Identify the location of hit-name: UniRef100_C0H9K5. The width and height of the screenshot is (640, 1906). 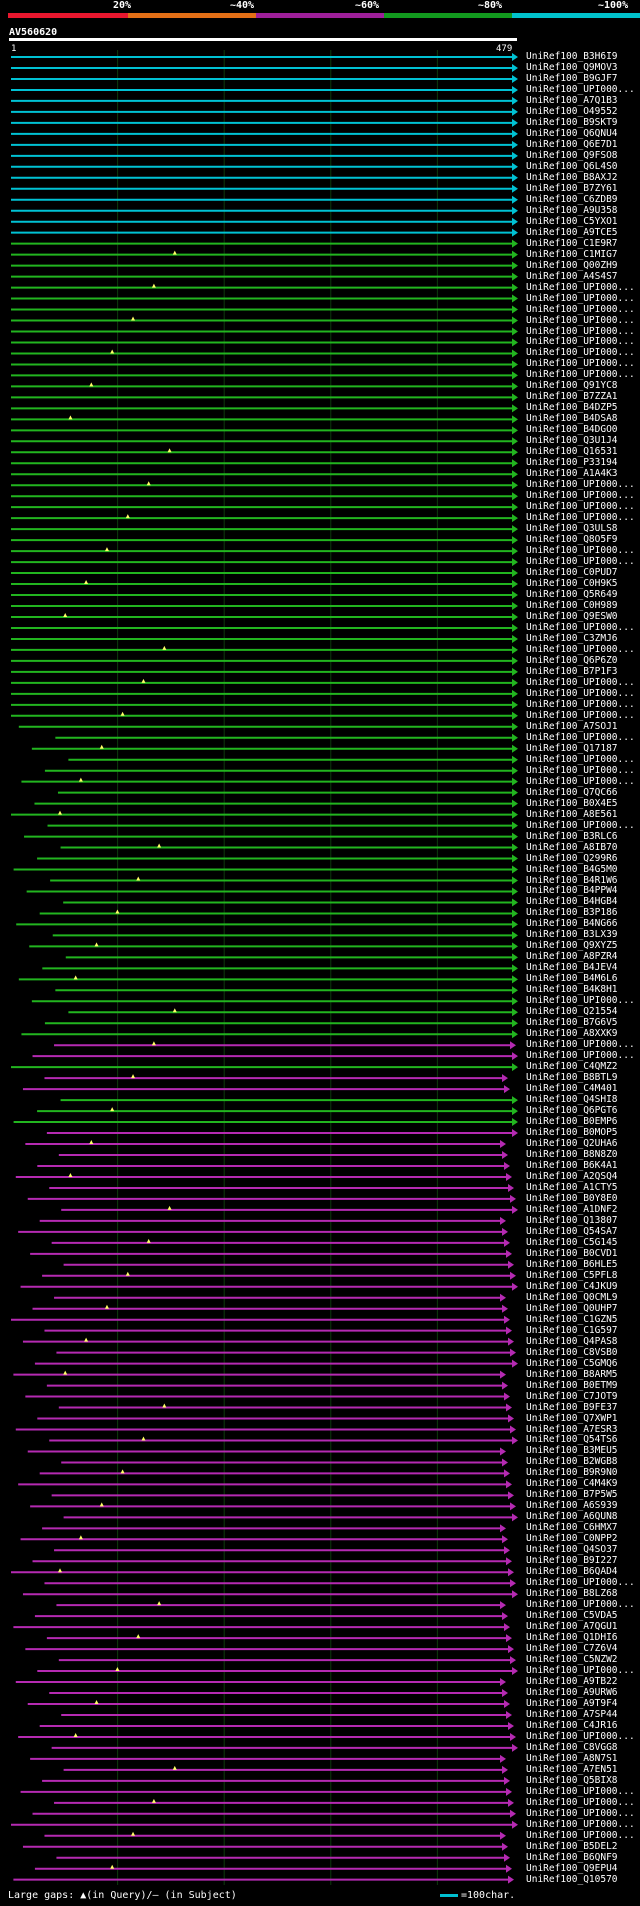
(572, 584).